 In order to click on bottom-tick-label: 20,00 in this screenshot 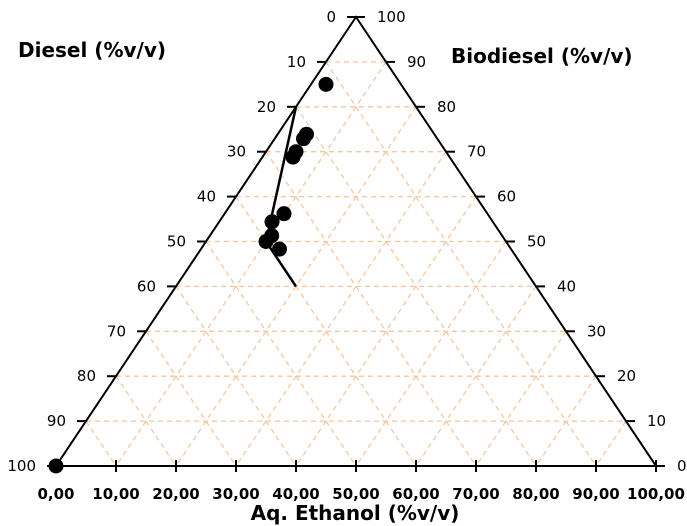, I will do `click(175, 494)`.